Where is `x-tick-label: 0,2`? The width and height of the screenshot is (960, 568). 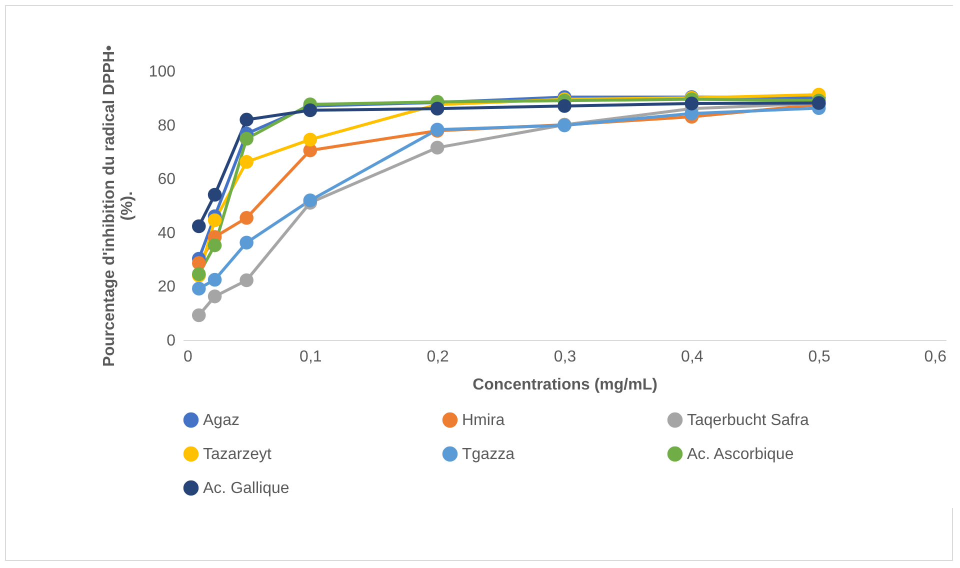
x-tick-label: 0,2 is located at coordinates (438, 357).